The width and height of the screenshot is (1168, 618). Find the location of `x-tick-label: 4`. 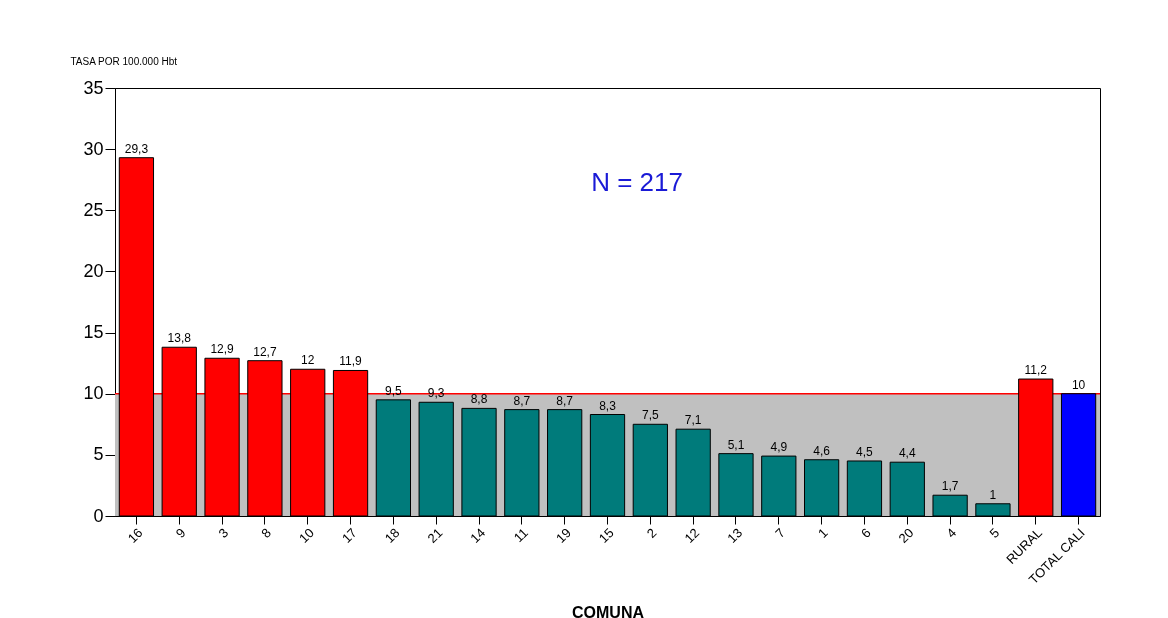

x-tick-label: 4 is located at coordinates (951, 533).